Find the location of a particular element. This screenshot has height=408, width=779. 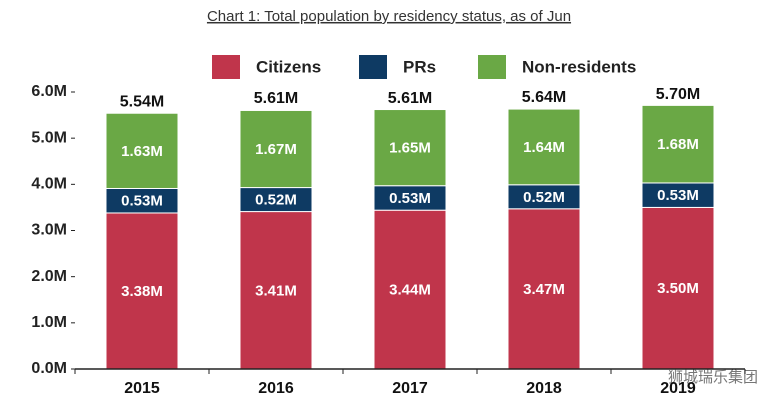

x-tick-label: 2018 is located at coordinates (544, 388).